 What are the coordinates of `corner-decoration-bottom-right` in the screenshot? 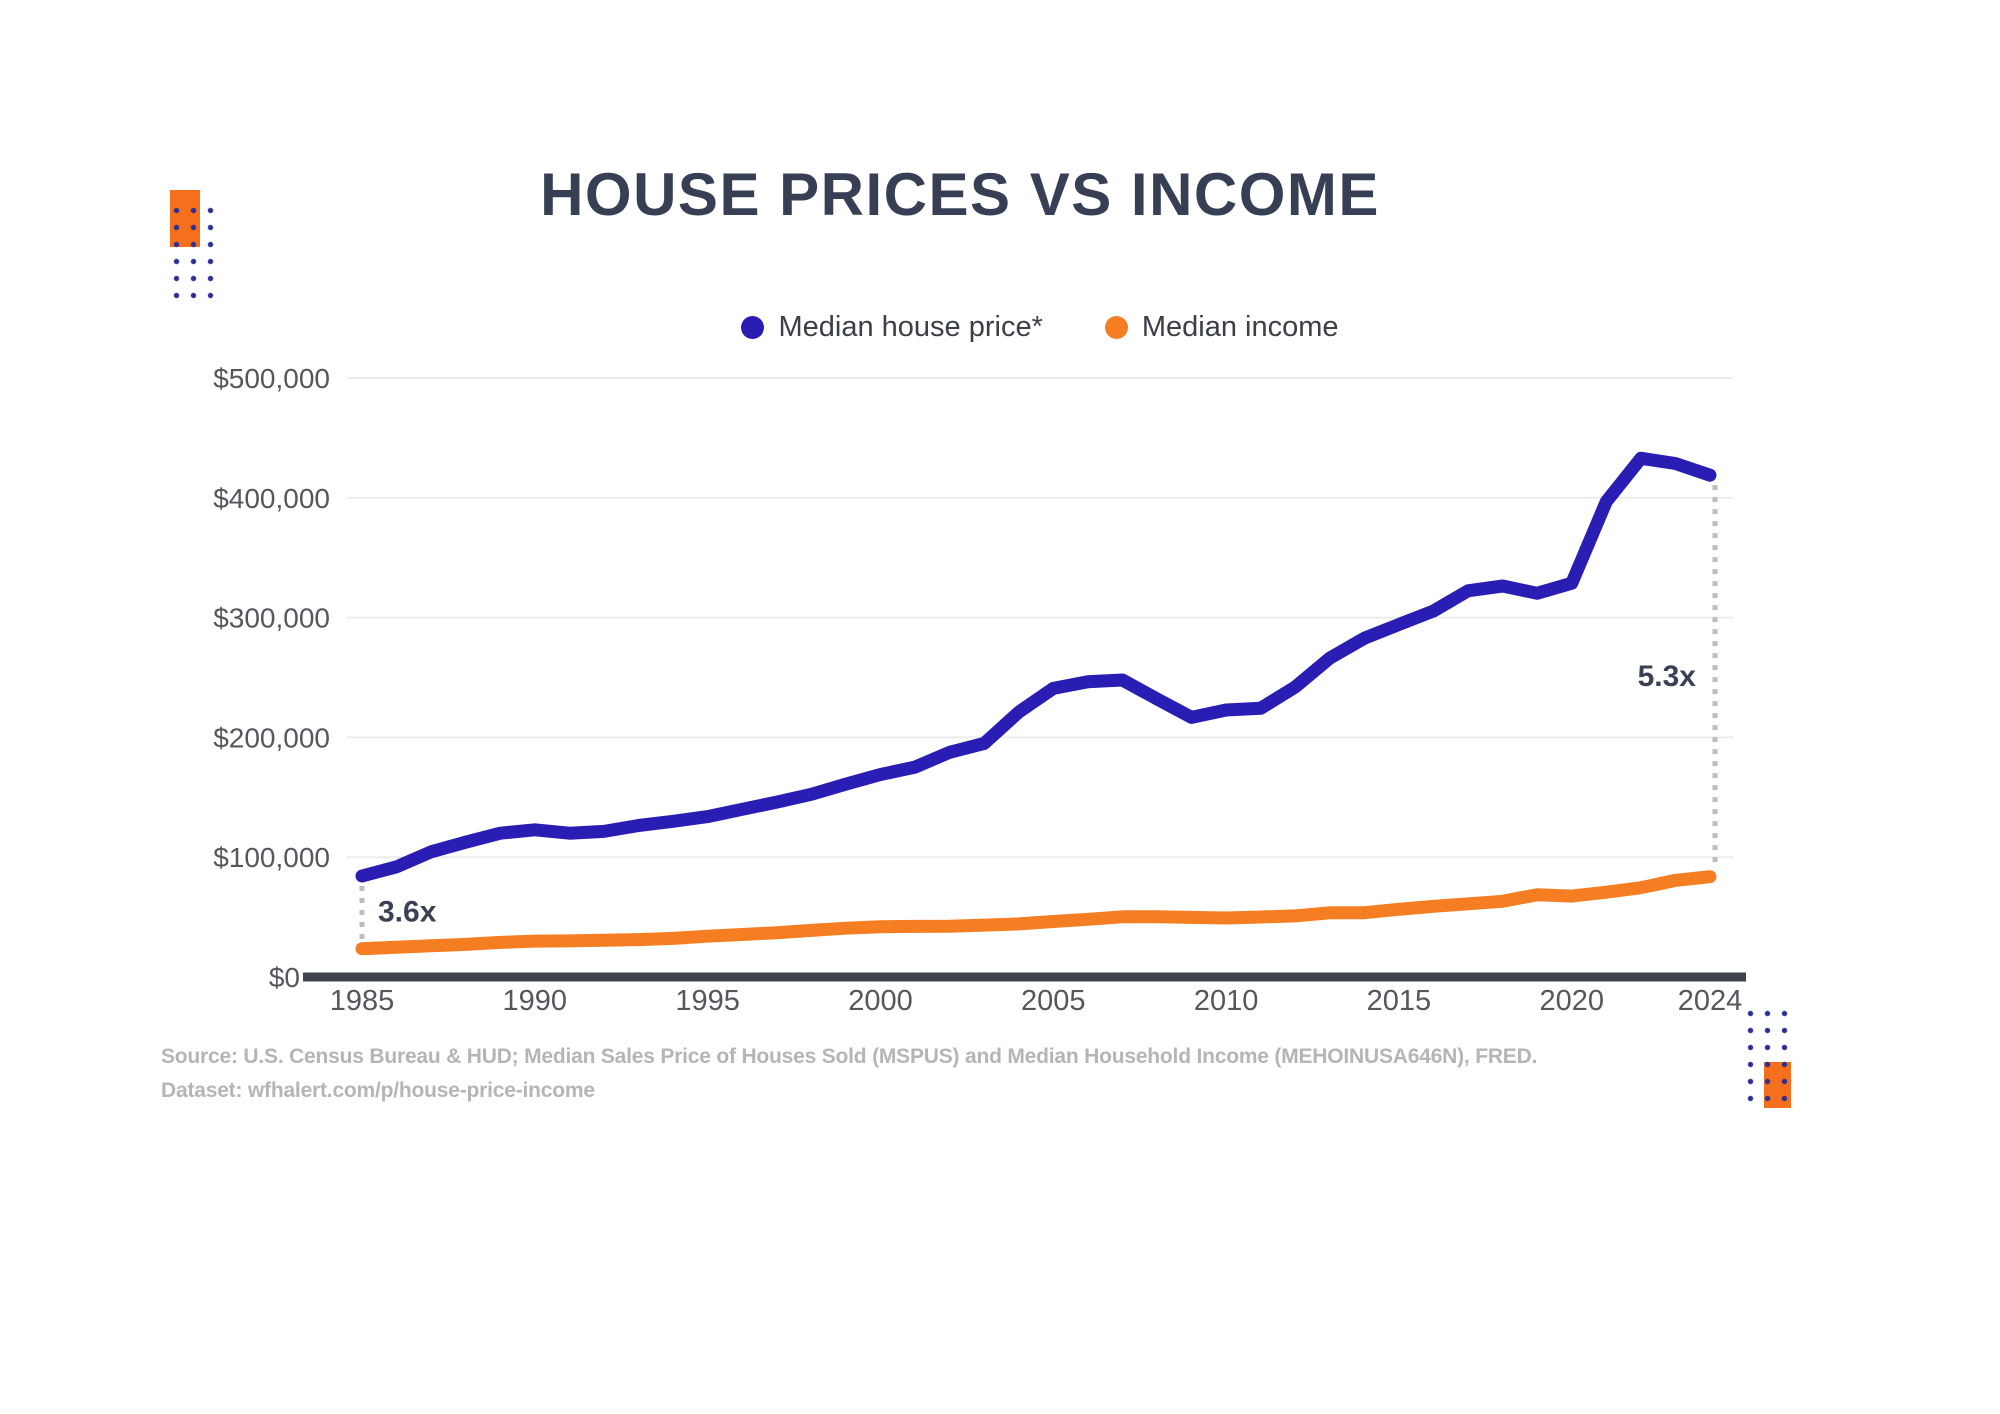 It's located at (1770, 1060).